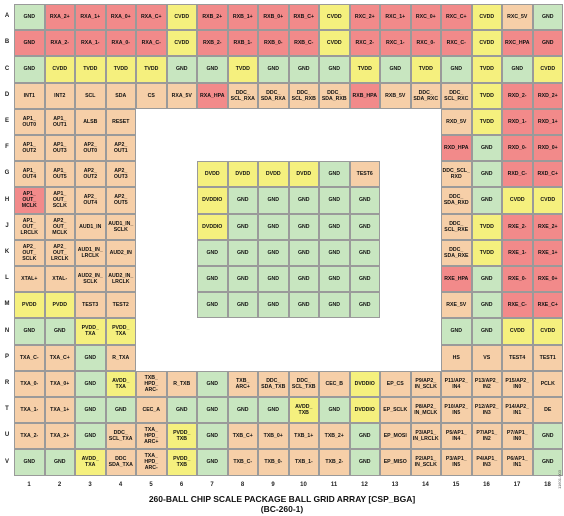  What do you see at coordinates (120, 436) in the screenshot?
I see `ball-U4: DDC_ SCL_TXA` at bounding box center [120, 436].